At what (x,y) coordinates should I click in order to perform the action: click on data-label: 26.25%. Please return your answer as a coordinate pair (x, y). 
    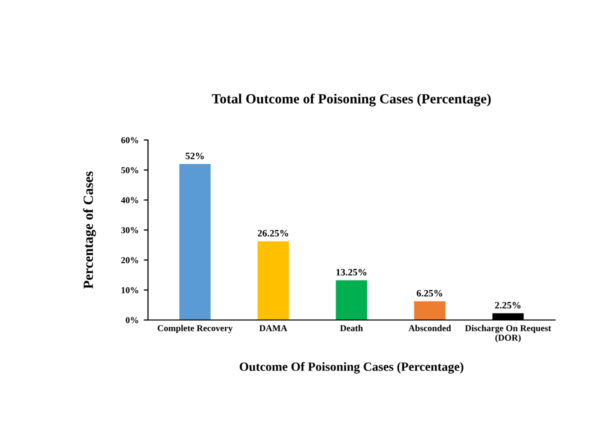
    Looking at the image, I should click on (273, 233).